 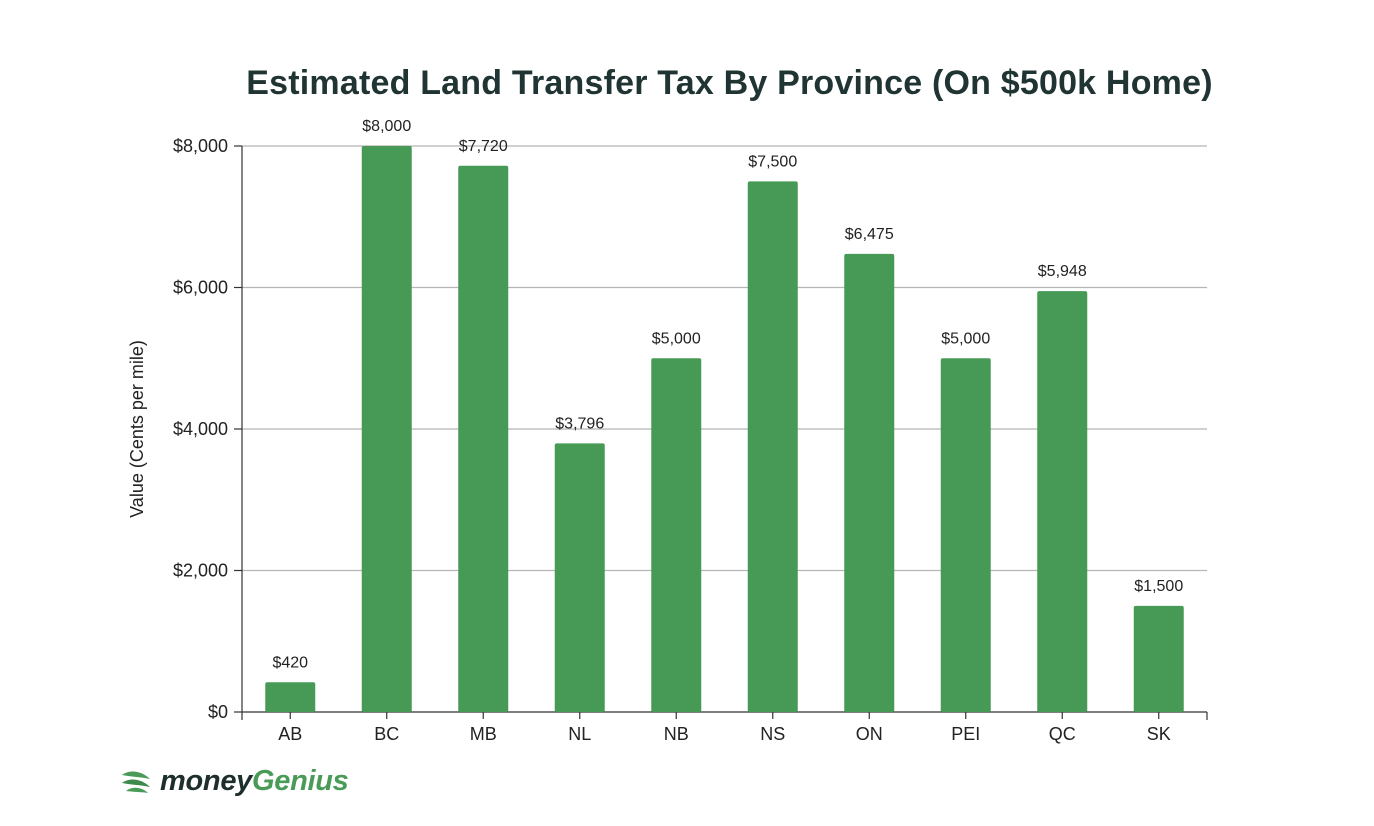 What do you see at coordinates (290, 734) in the screenshot?
I see `x-tick-label: AB` at bounding box center [290, 734].